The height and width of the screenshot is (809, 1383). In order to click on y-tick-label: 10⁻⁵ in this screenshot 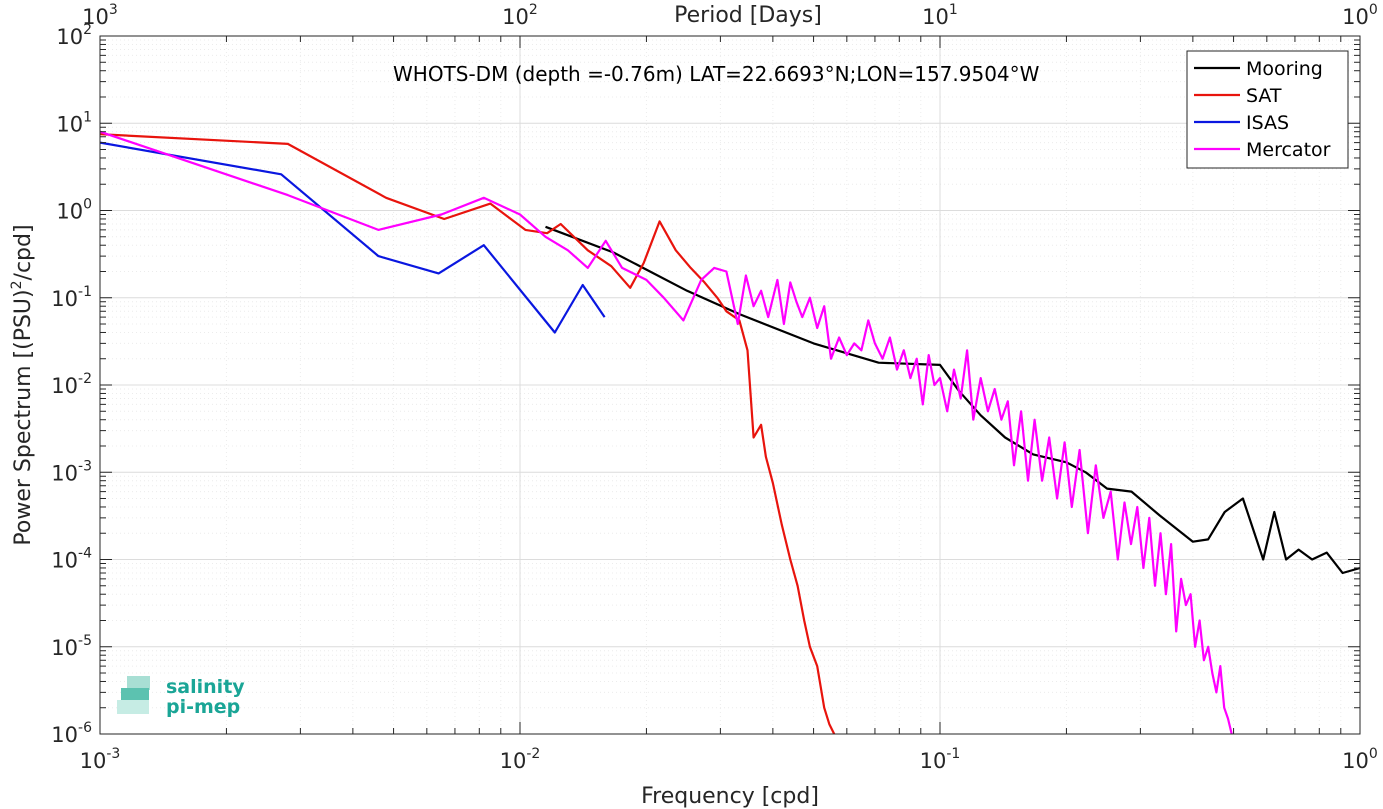, I will do `click(71, 646)`.